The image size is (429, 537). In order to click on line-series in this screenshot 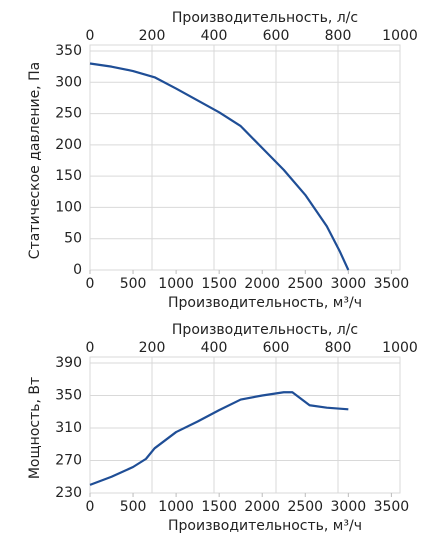, I will do `click(219, 438)`.